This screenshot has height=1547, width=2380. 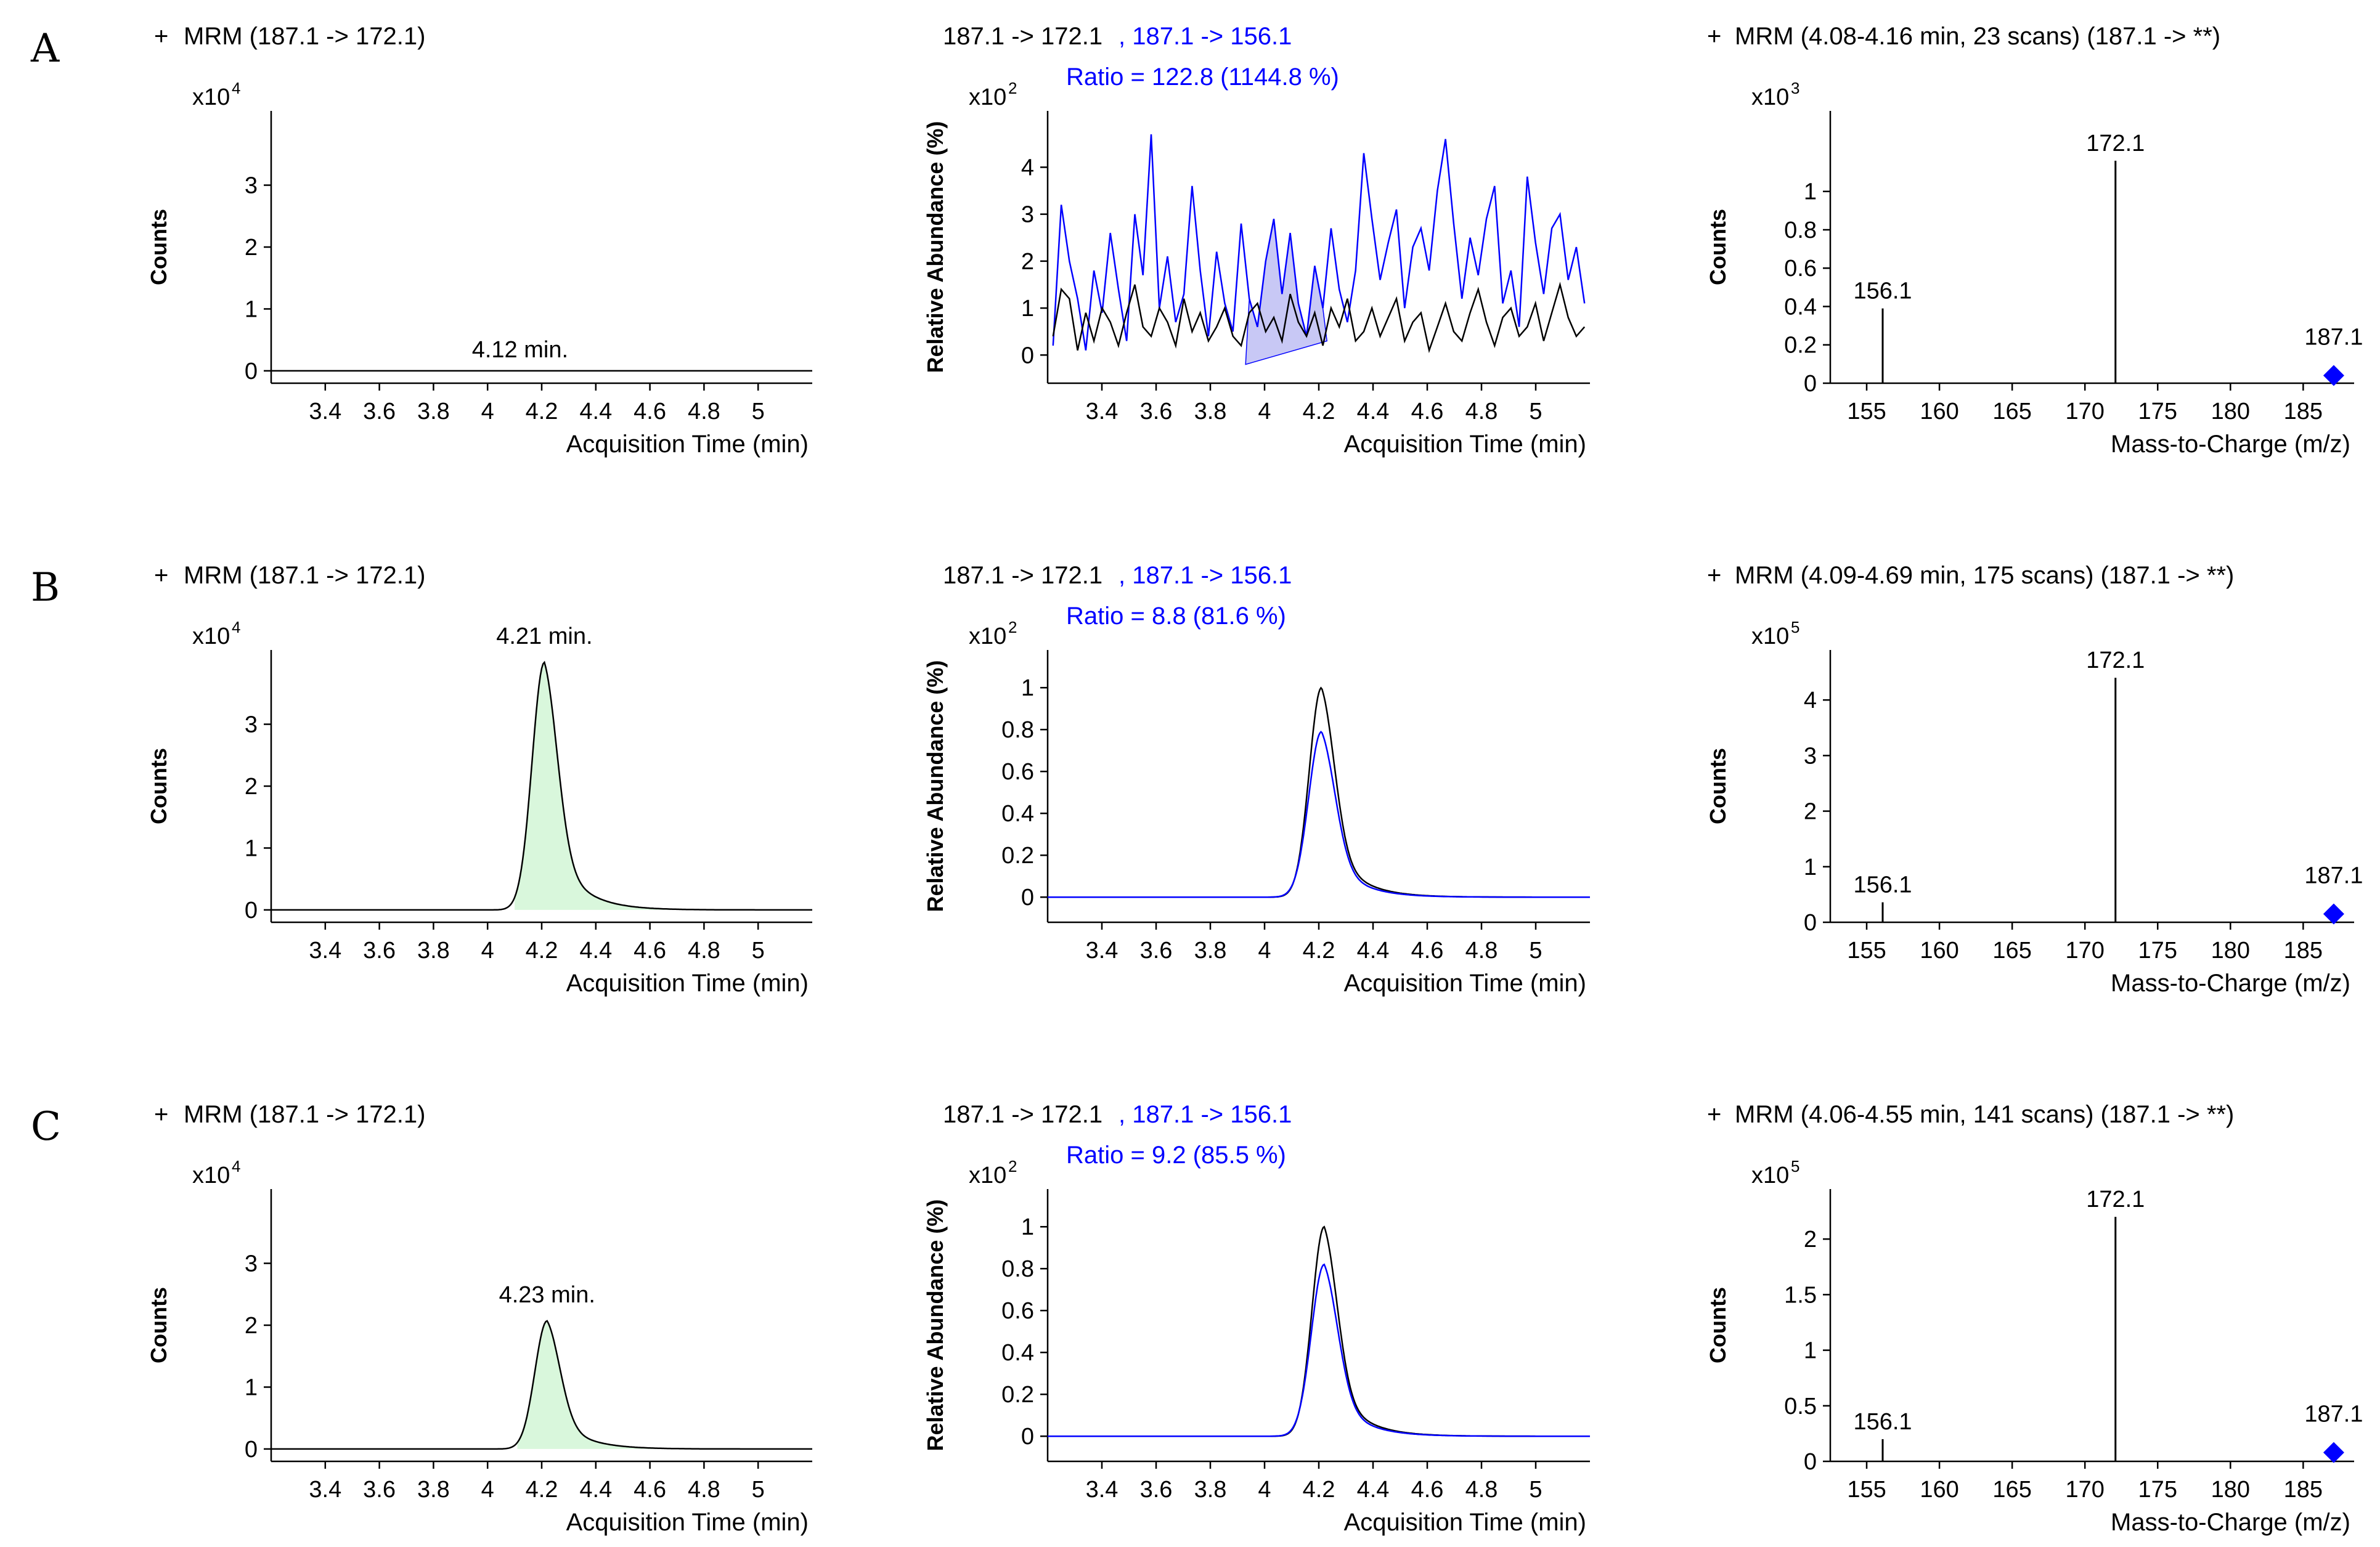 What do you see at coordinates (1714, 36) in the screenshot?
I see `spectrum-title-prefix: +` at bounding box center [1714, 36].